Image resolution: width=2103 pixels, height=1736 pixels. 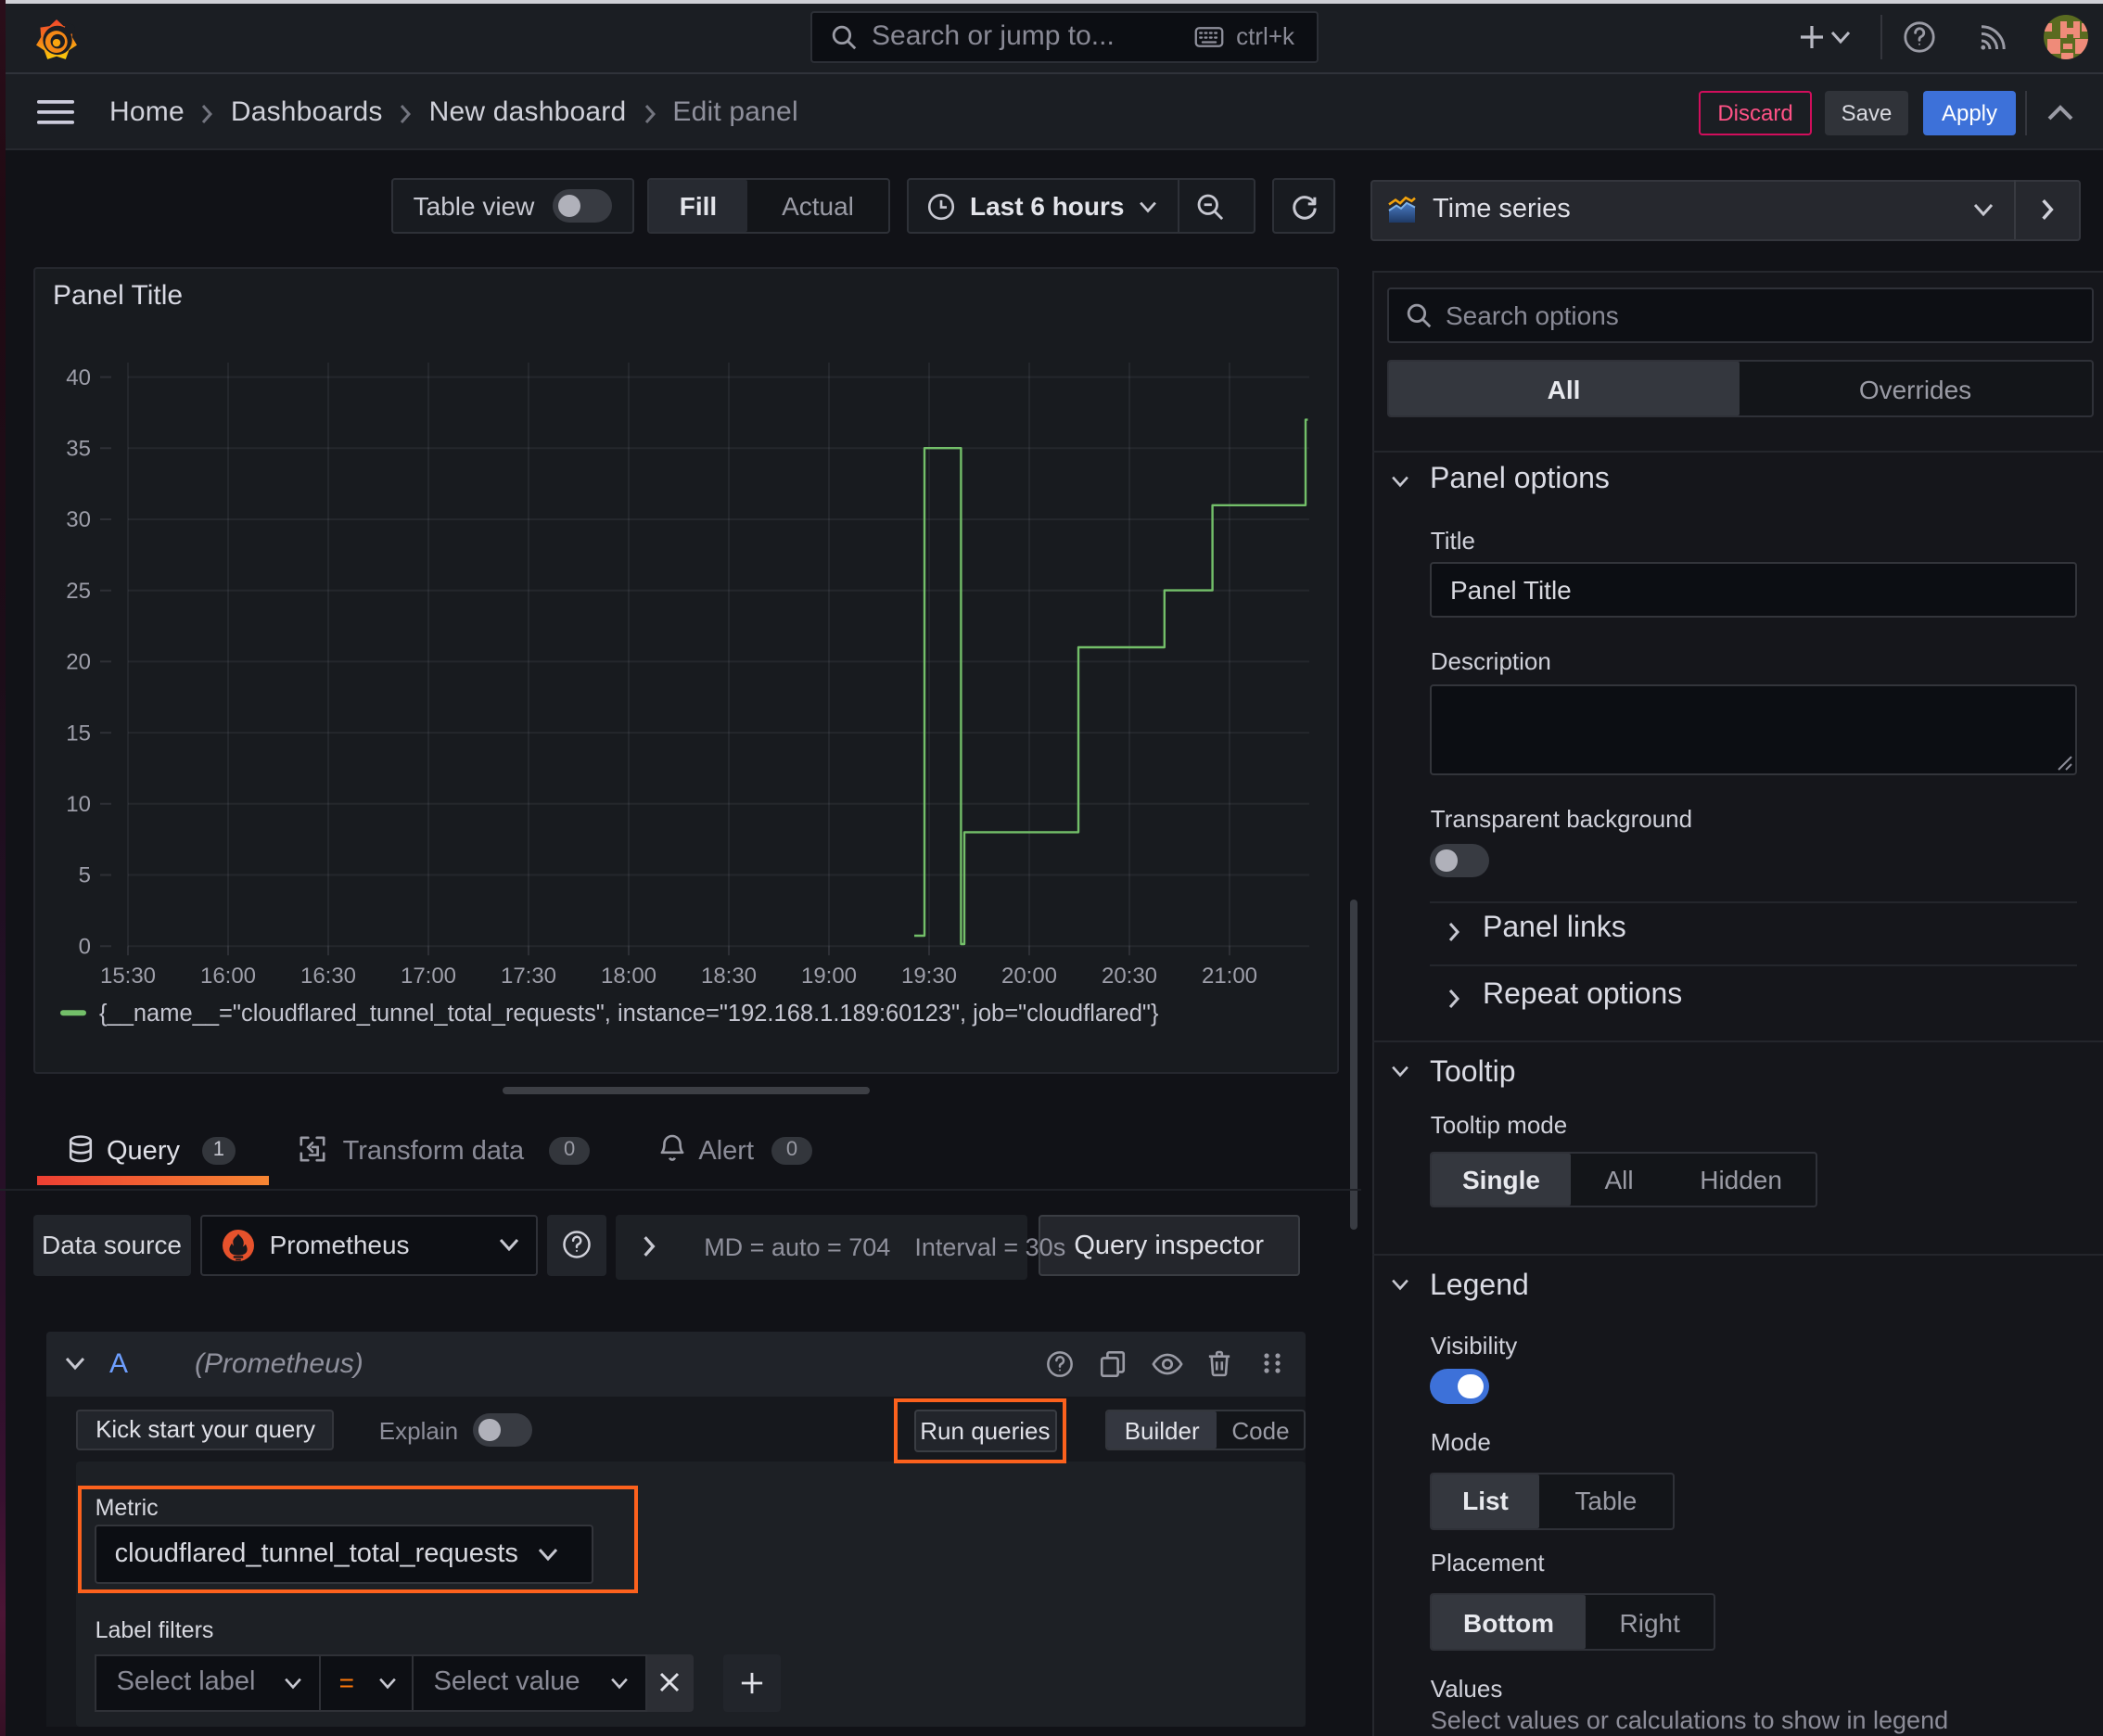 I want to click on svg-text: 35, so click(x=77, y=448).